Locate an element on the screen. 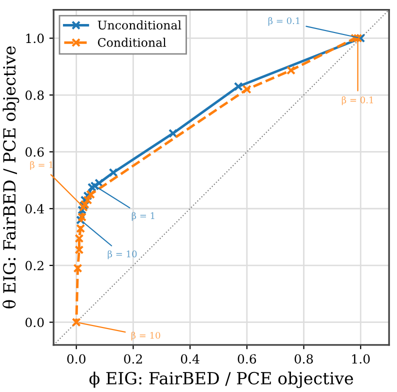  y-tick-label: 0.2 is located at coordinates (35, 265).